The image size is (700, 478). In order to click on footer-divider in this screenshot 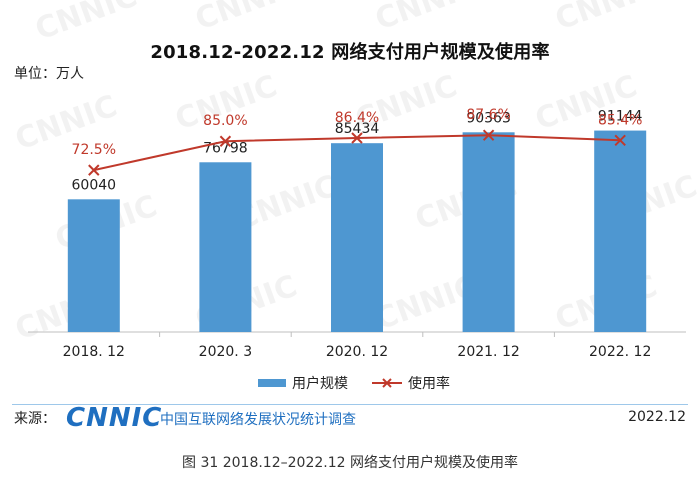, I will do `click(350, 404)`.